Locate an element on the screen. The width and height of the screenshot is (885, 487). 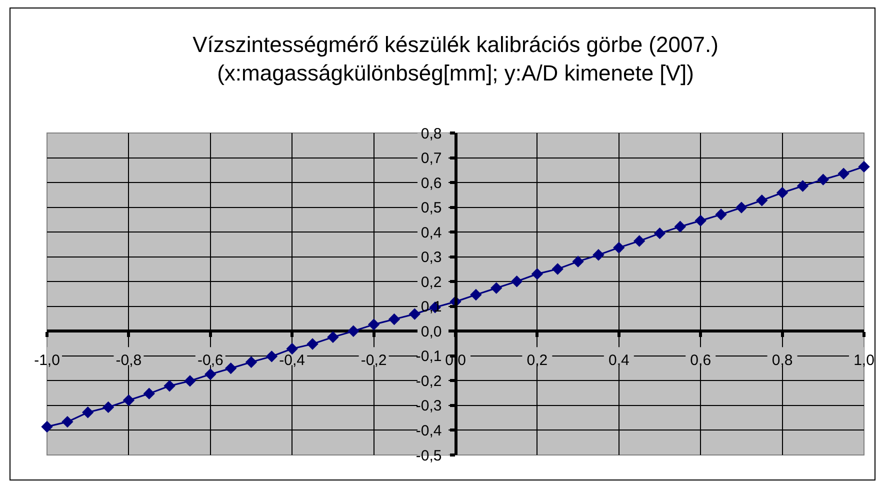
y-tick-label: -0,3 is located at coordinates (429, 406).